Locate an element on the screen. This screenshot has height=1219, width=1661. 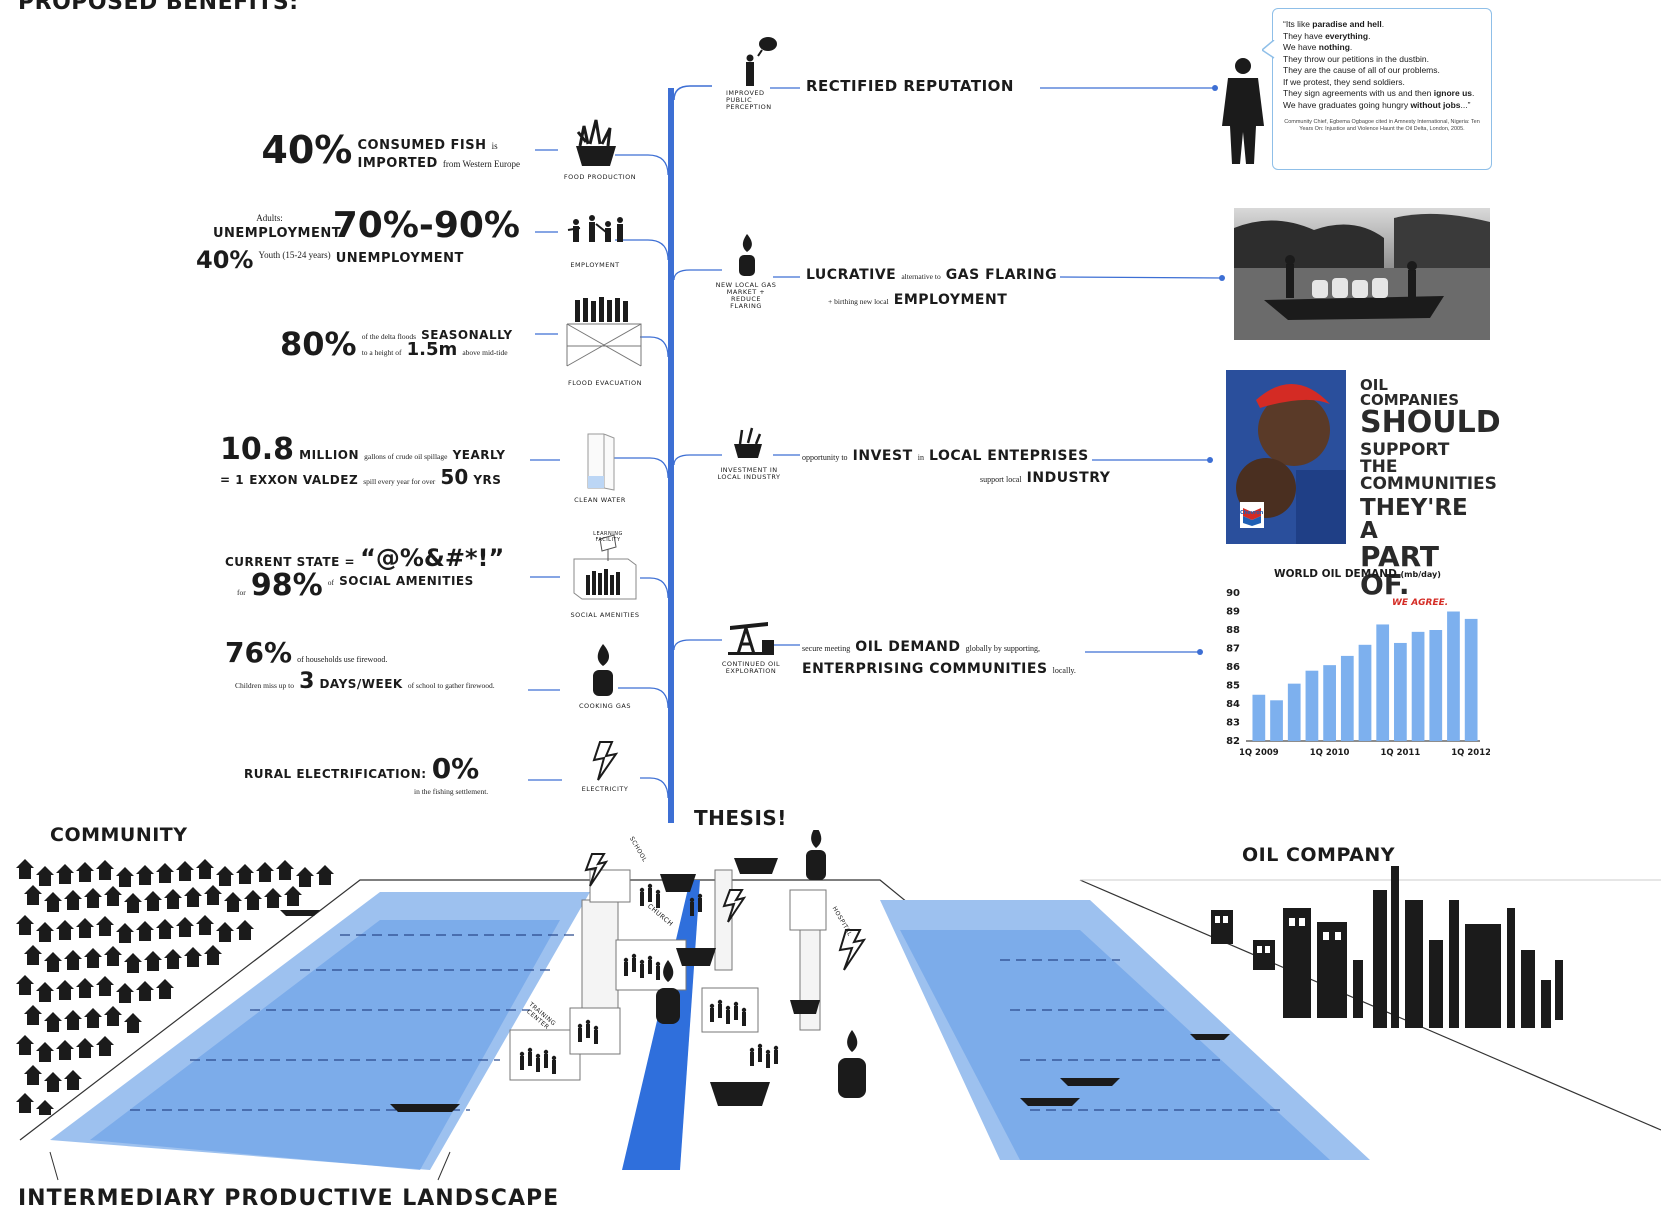
benefit-gas-flaring-small2: + birthing new local is located at coordinates (858, 301).